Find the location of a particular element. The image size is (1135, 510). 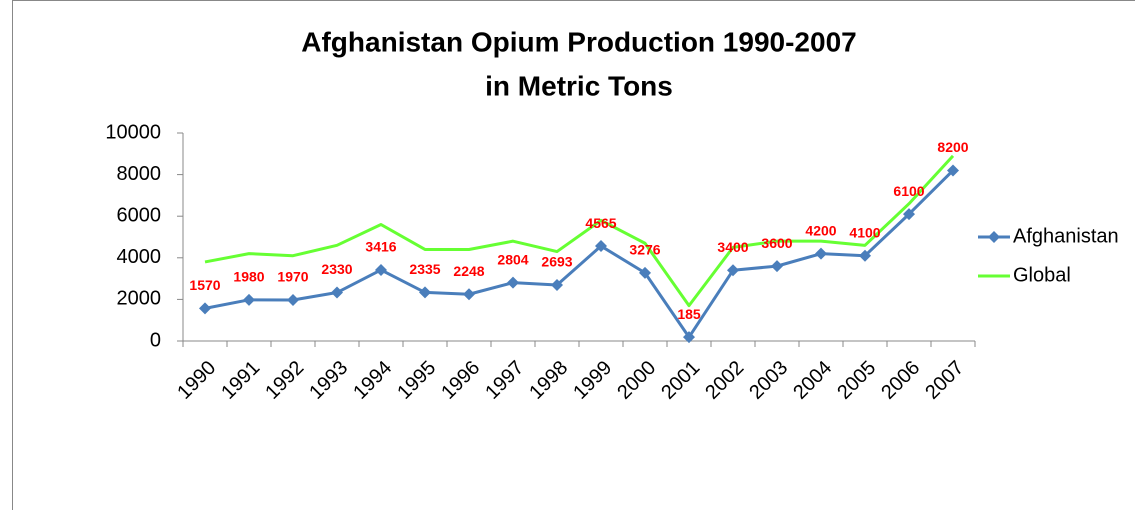

y-tick-label: 10000 is located at coordinates (133, 132).